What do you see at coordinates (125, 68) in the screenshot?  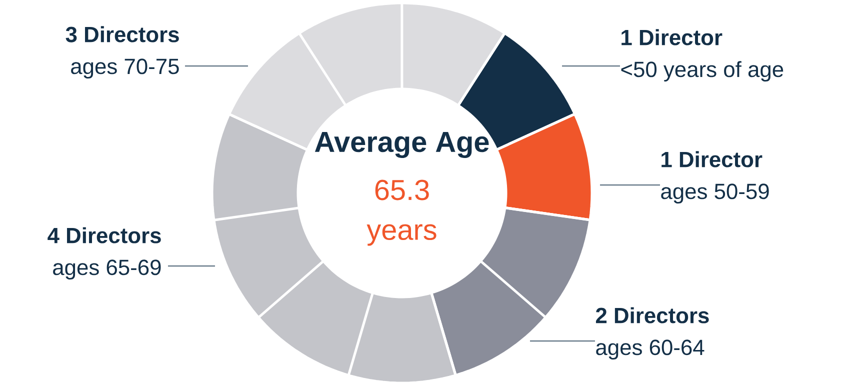 I see `slice-label: ages 70-75` at bounding box center [125, 68].